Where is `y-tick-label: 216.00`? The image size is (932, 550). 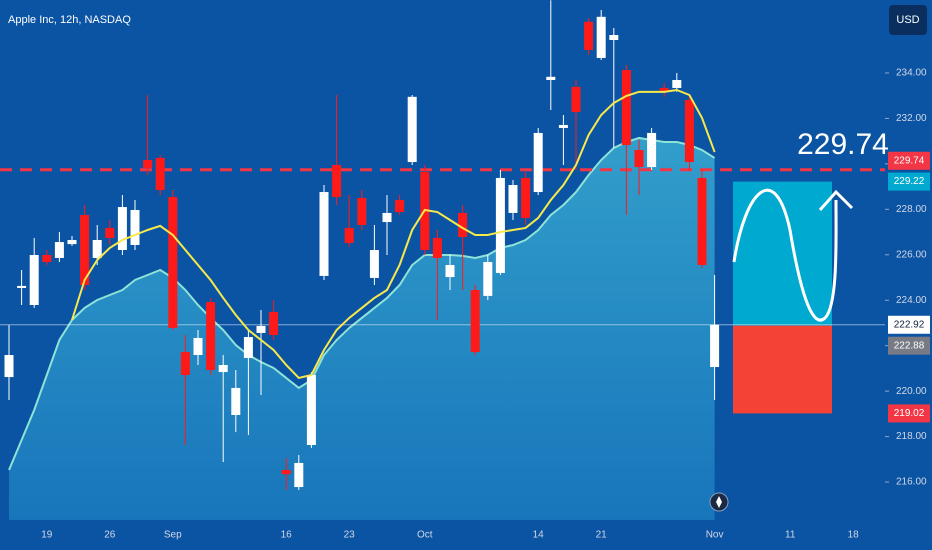 y-tick-label: 216.00 is located at coordinates (911, 482).